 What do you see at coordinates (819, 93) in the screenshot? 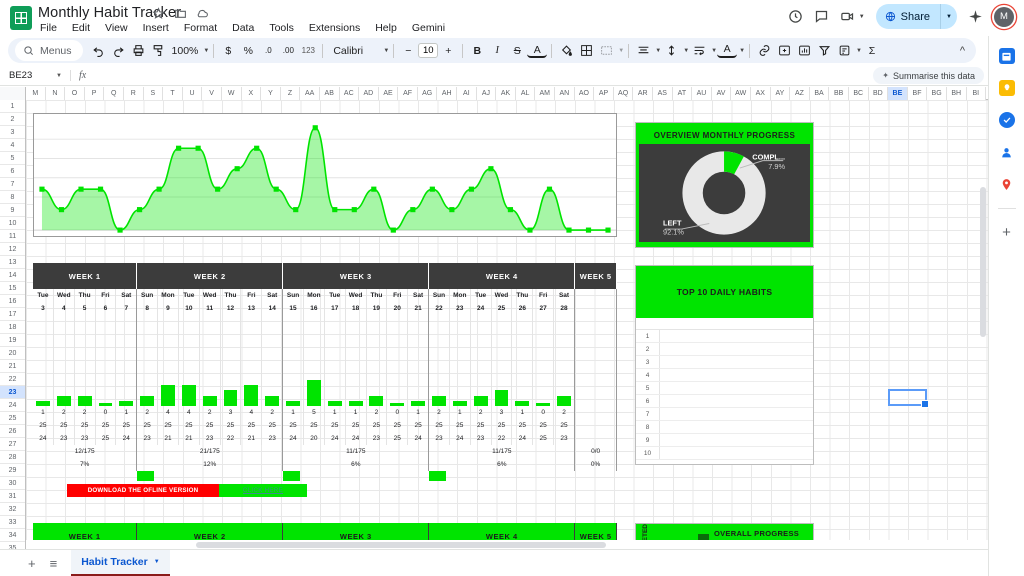
I see `column-header-BA: BA` at bounding box center [819, 93].